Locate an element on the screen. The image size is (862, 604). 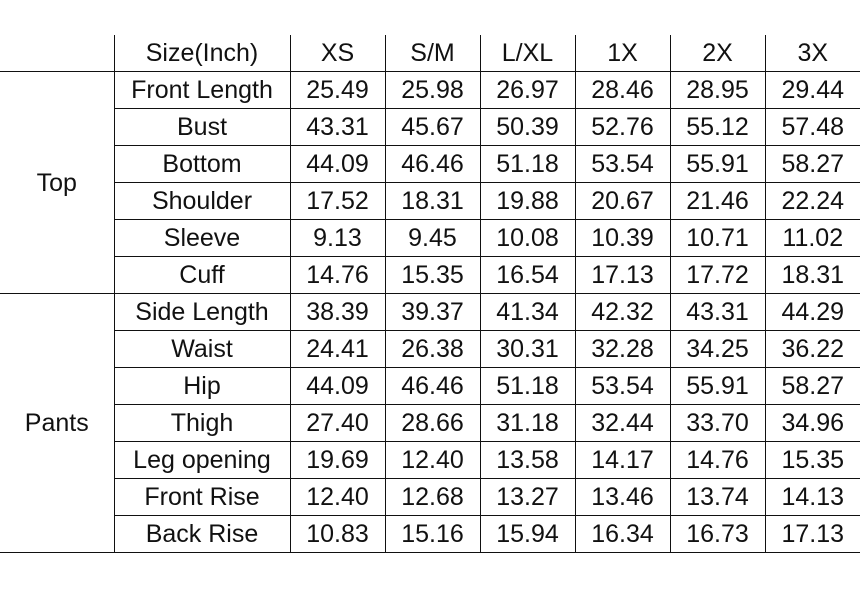
size-value-cell: 28.95 is located at coordinates (717, 90).